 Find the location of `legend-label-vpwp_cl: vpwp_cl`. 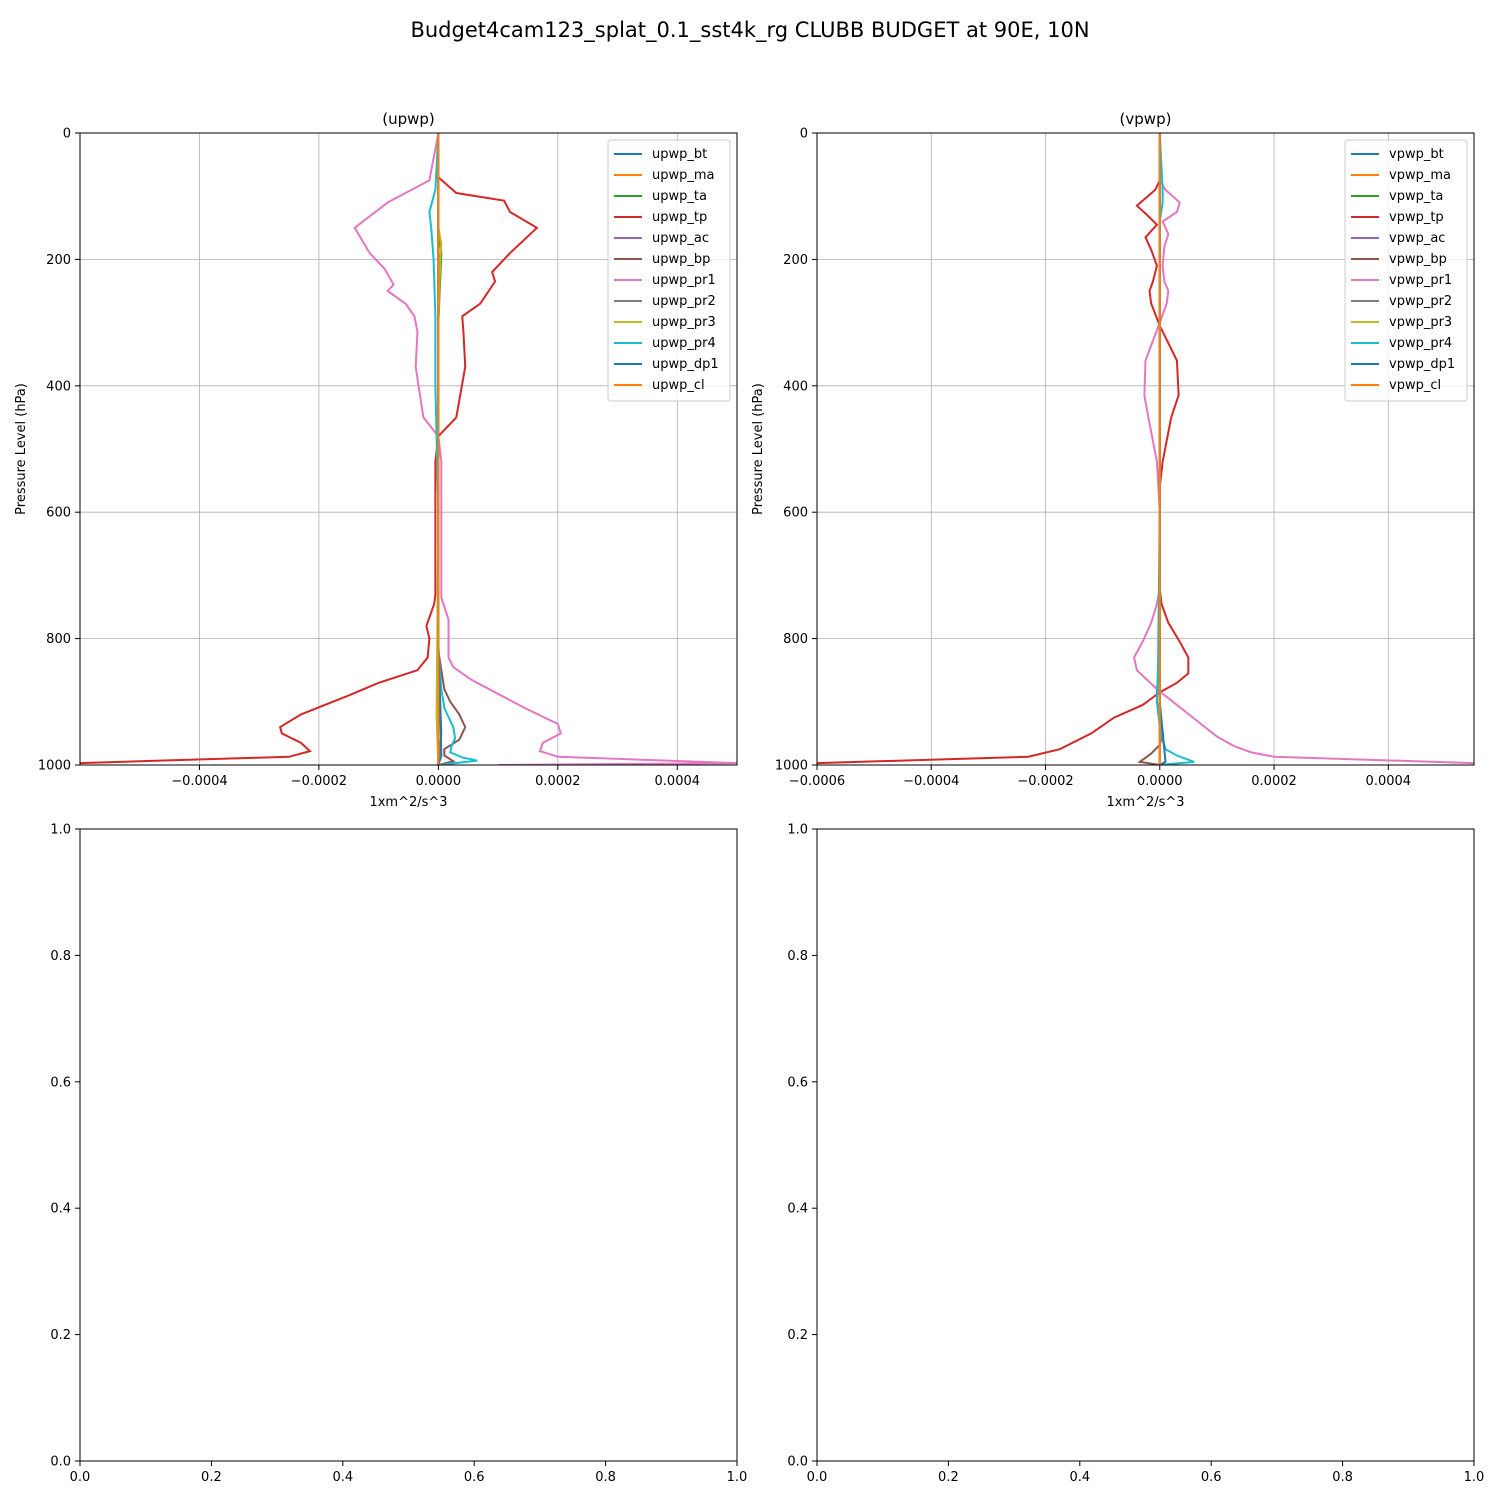

legend-label-vpwp_cl: vpwp_cl is located at coordinates (1415, 385).